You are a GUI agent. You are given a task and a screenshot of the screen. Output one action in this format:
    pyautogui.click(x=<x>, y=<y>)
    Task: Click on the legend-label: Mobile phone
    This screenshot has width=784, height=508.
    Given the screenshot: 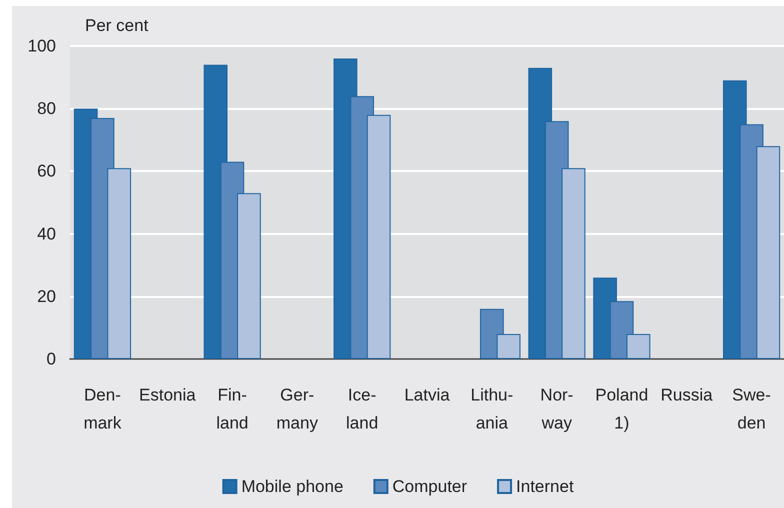 What is the action you would take?
    pyautogui.click(x=292, y=486)
    